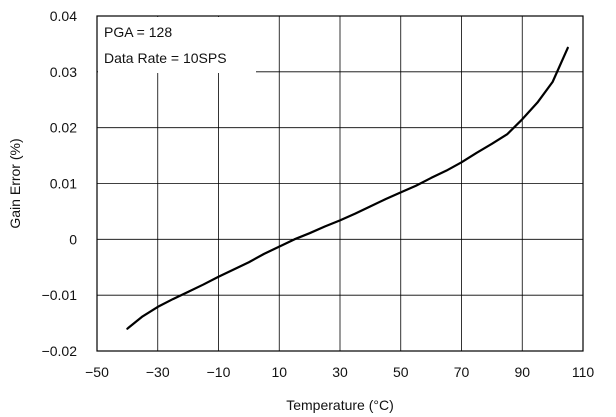 Image resolution: width=616 pixels, height=417 pixels. What do you see at coordinates (97, 372) in the screenshot?
I see `x-tick-label: −50` at bounding box center [97, 372].